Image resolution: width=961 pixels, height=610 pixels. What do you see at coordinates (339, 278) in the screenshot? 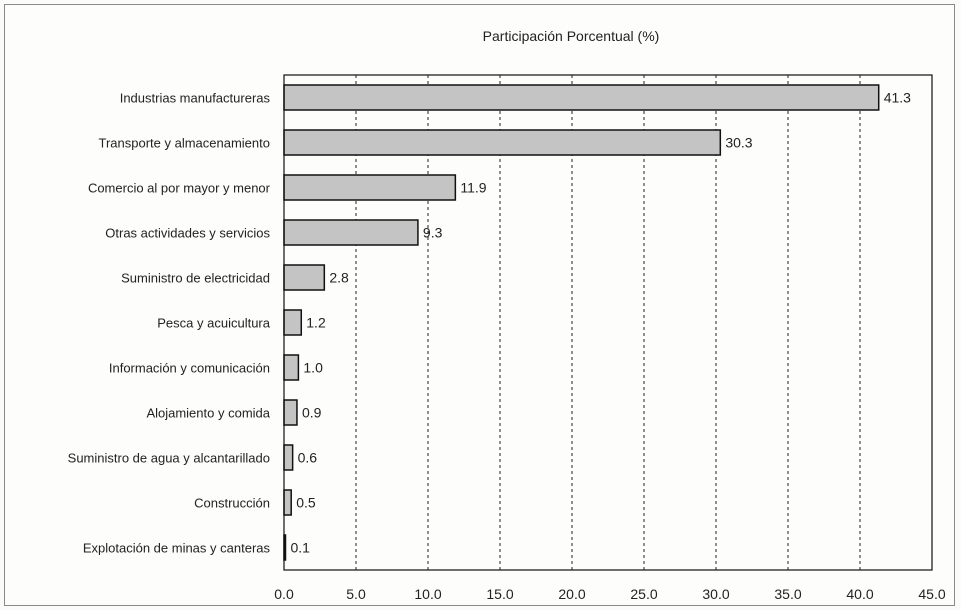
I see `value-label: 2.8` at bounding box center [339, 278].